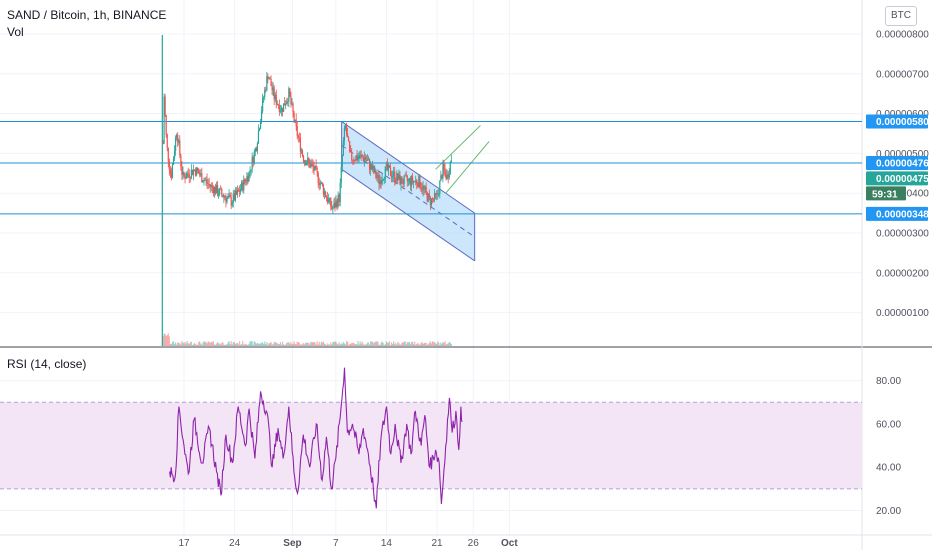 This screenshot has width=932, height=550. Describe the element at coordinates (902, 179) in the screenshot. I see `last-price-tag-text: 0.00000475` at that location.